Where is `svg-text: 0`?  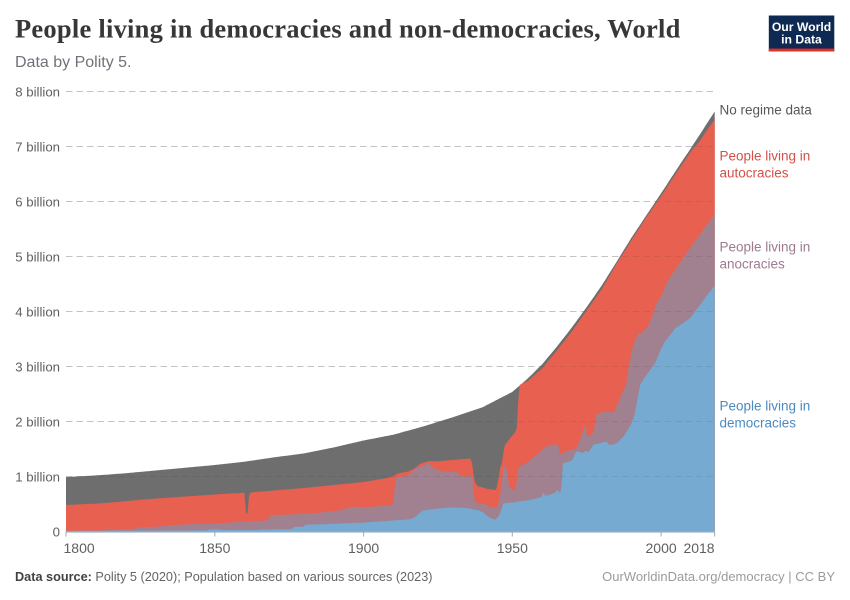 svg-text: 0 is located at coordinates (56, 532).